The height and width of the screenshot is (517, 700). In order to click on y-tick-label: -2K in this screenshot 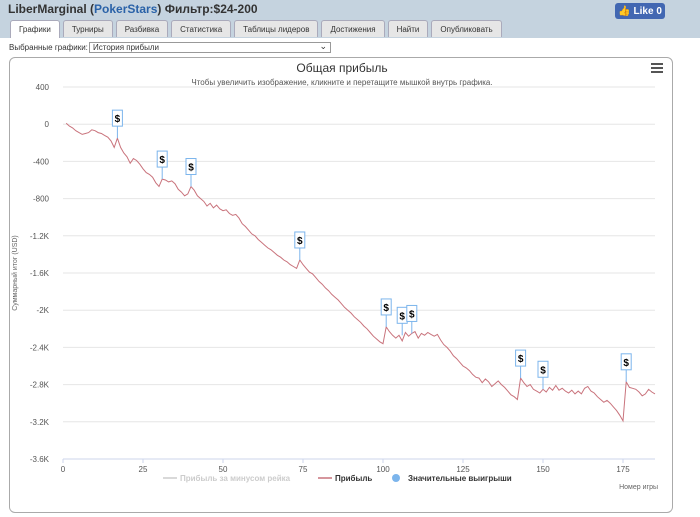, I will do `click(43, 310)`.